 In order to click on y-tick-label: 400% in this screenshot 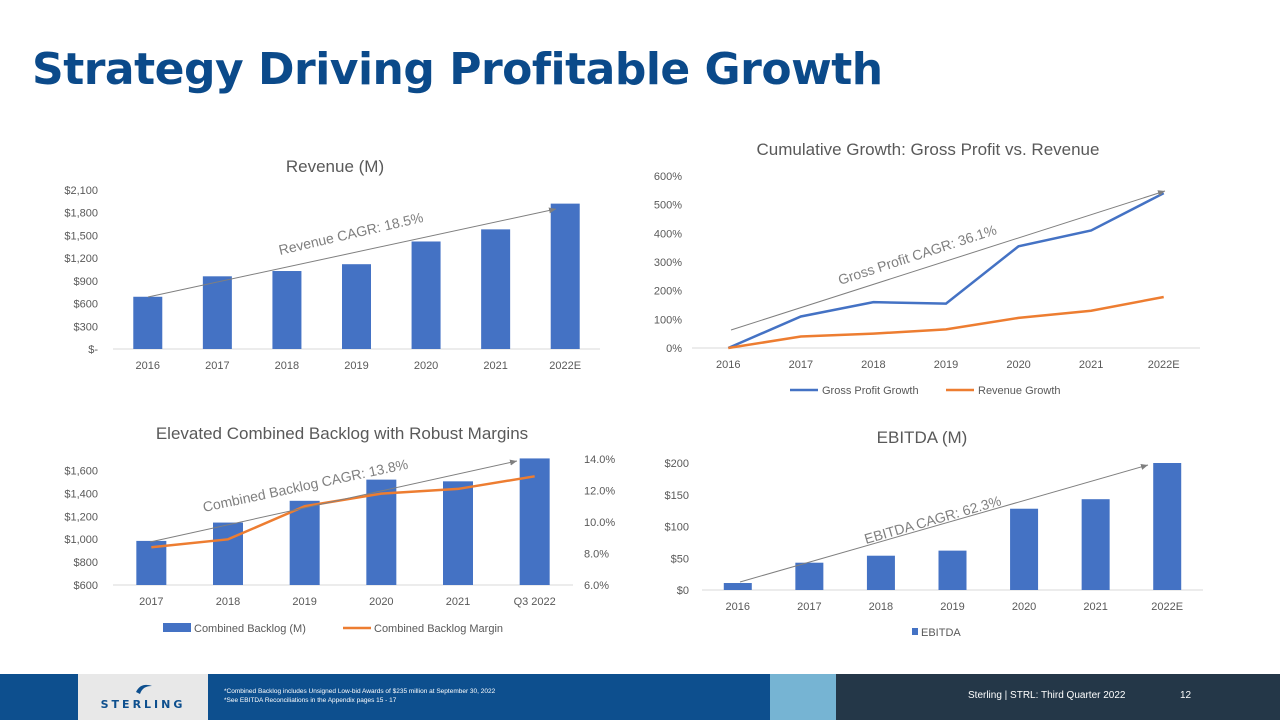, I will do `click(668, 234)`.